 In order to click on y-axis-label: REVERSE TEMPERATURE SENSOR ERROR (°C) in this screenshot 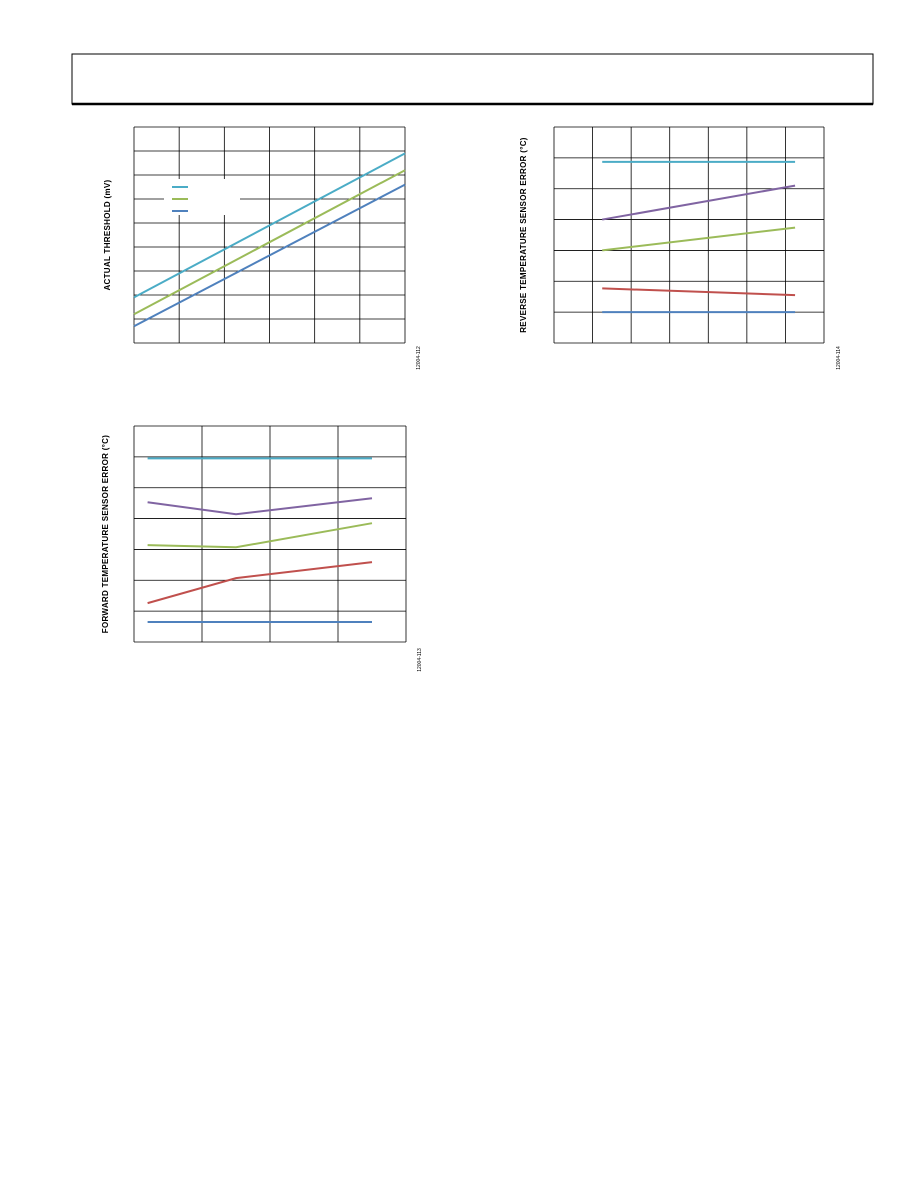, I will do `click(523, 235)`.